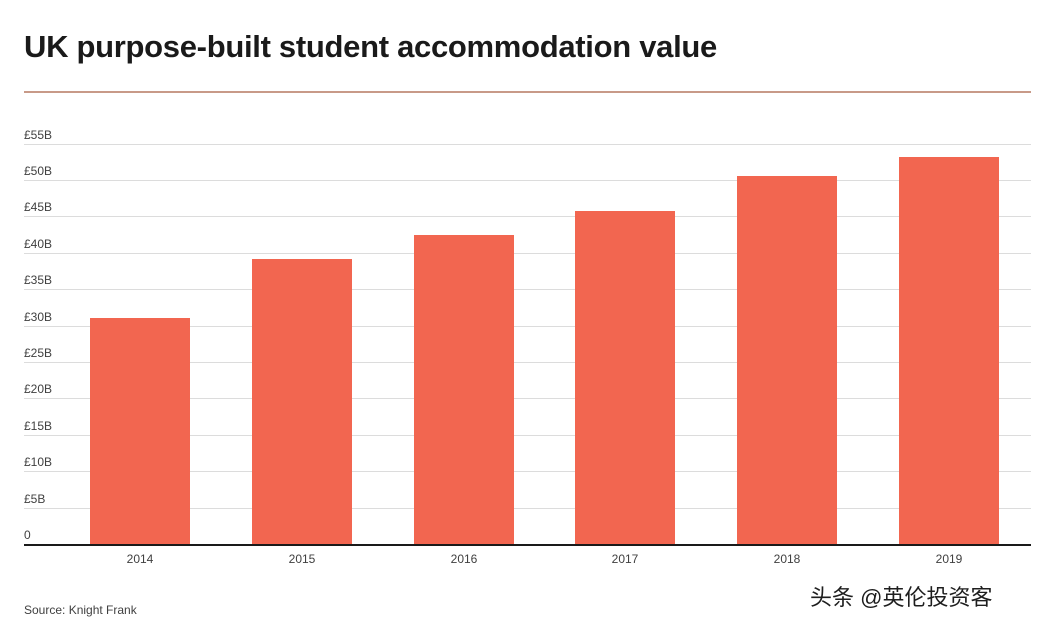 This screenshot has height=625, width=1045. What do you see at coordinates (949, 559) in the screenshot?
I see `x-axis-tick-label: 2019` at bounding box center [949, 559].